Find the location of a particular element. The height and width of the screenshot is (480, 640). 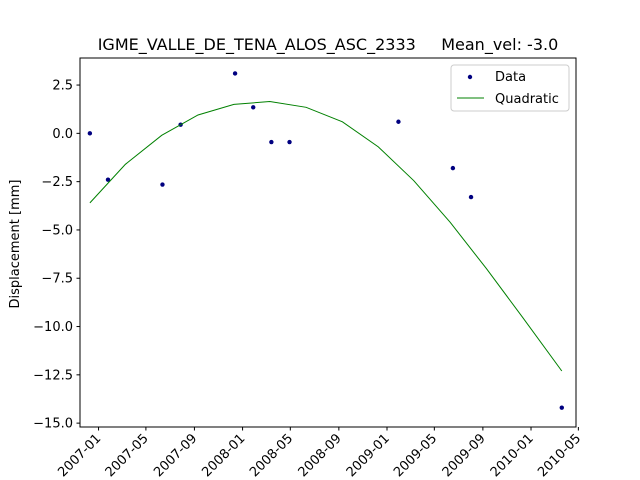

y-tick-label: −10.0 is located at coordinates (53, 327).